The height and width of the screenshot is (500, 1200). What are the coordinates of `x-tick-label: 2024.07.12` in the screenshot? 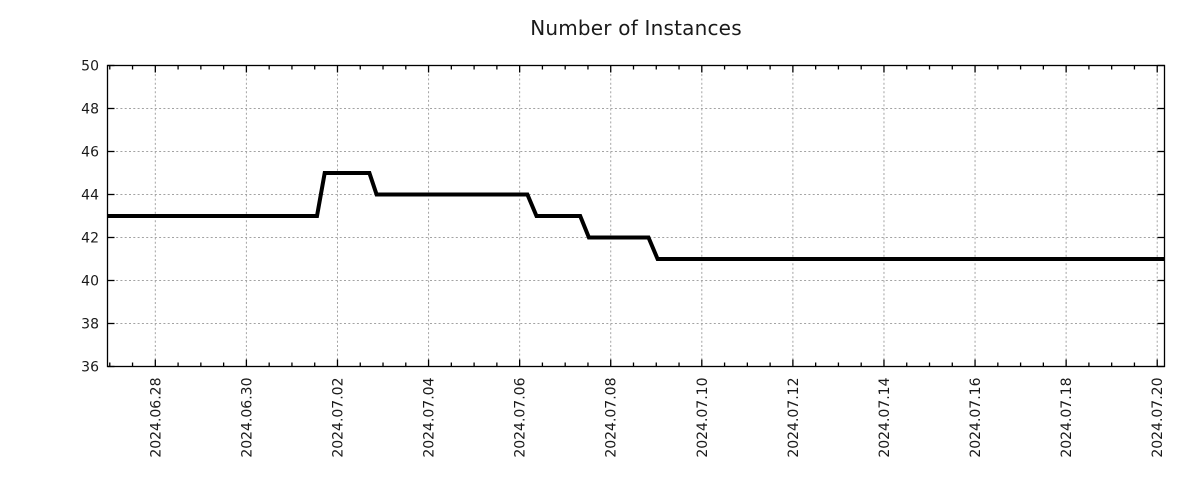 It's located at (794, 418).